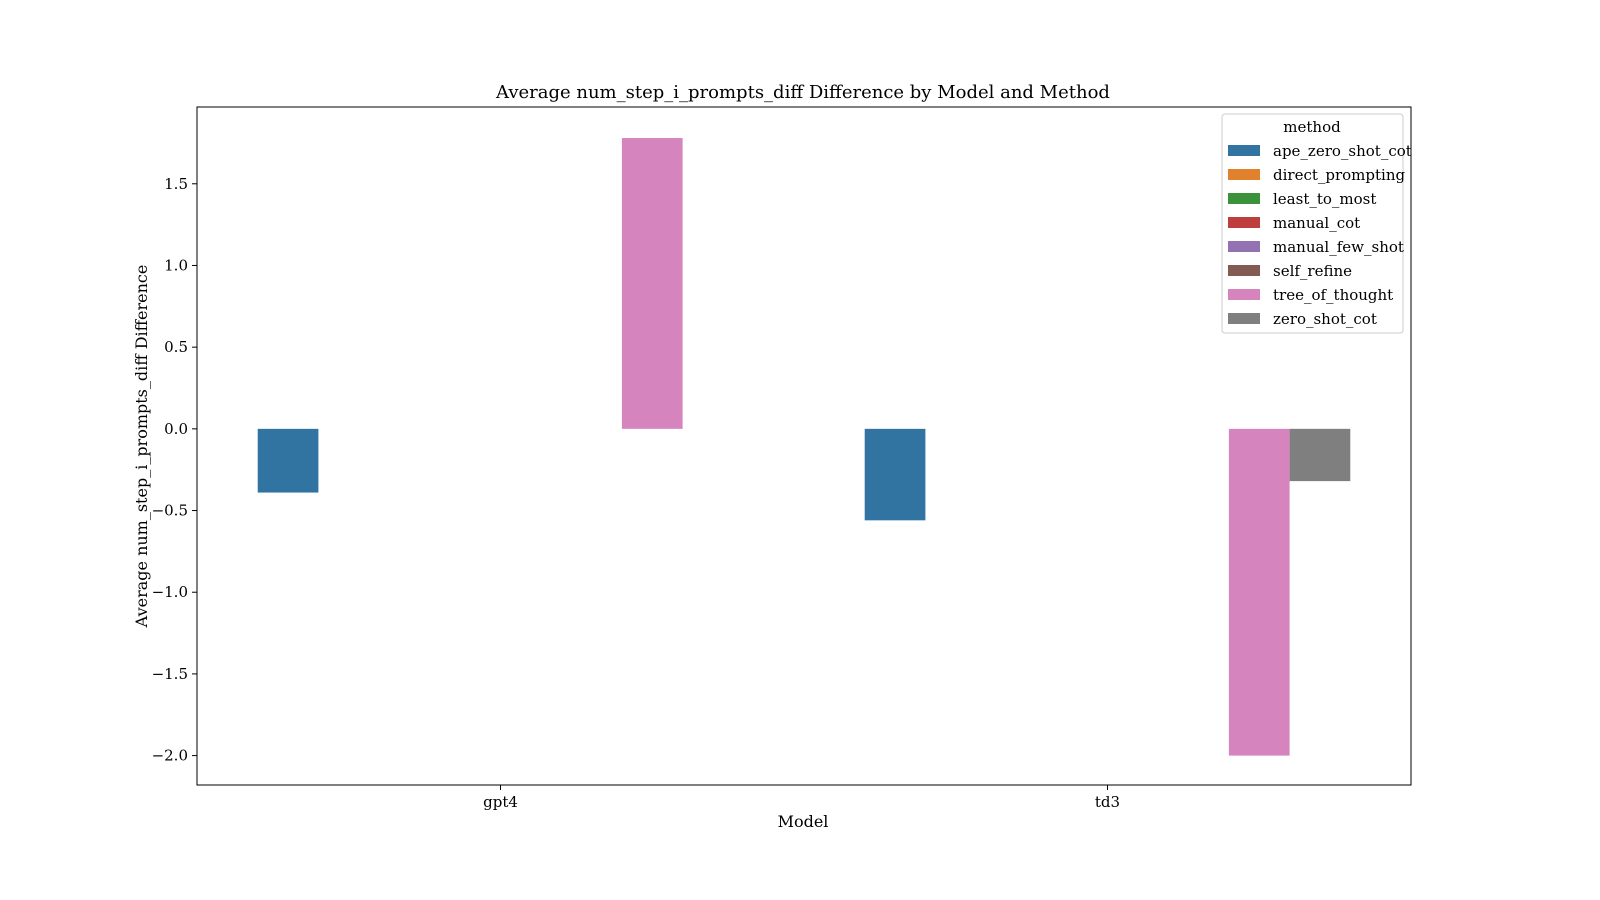  What do you see at coordinates (1244, 198) in the screenshot?
I see `legend-swatch-least_to_most` at bounding box center [1244, 198].